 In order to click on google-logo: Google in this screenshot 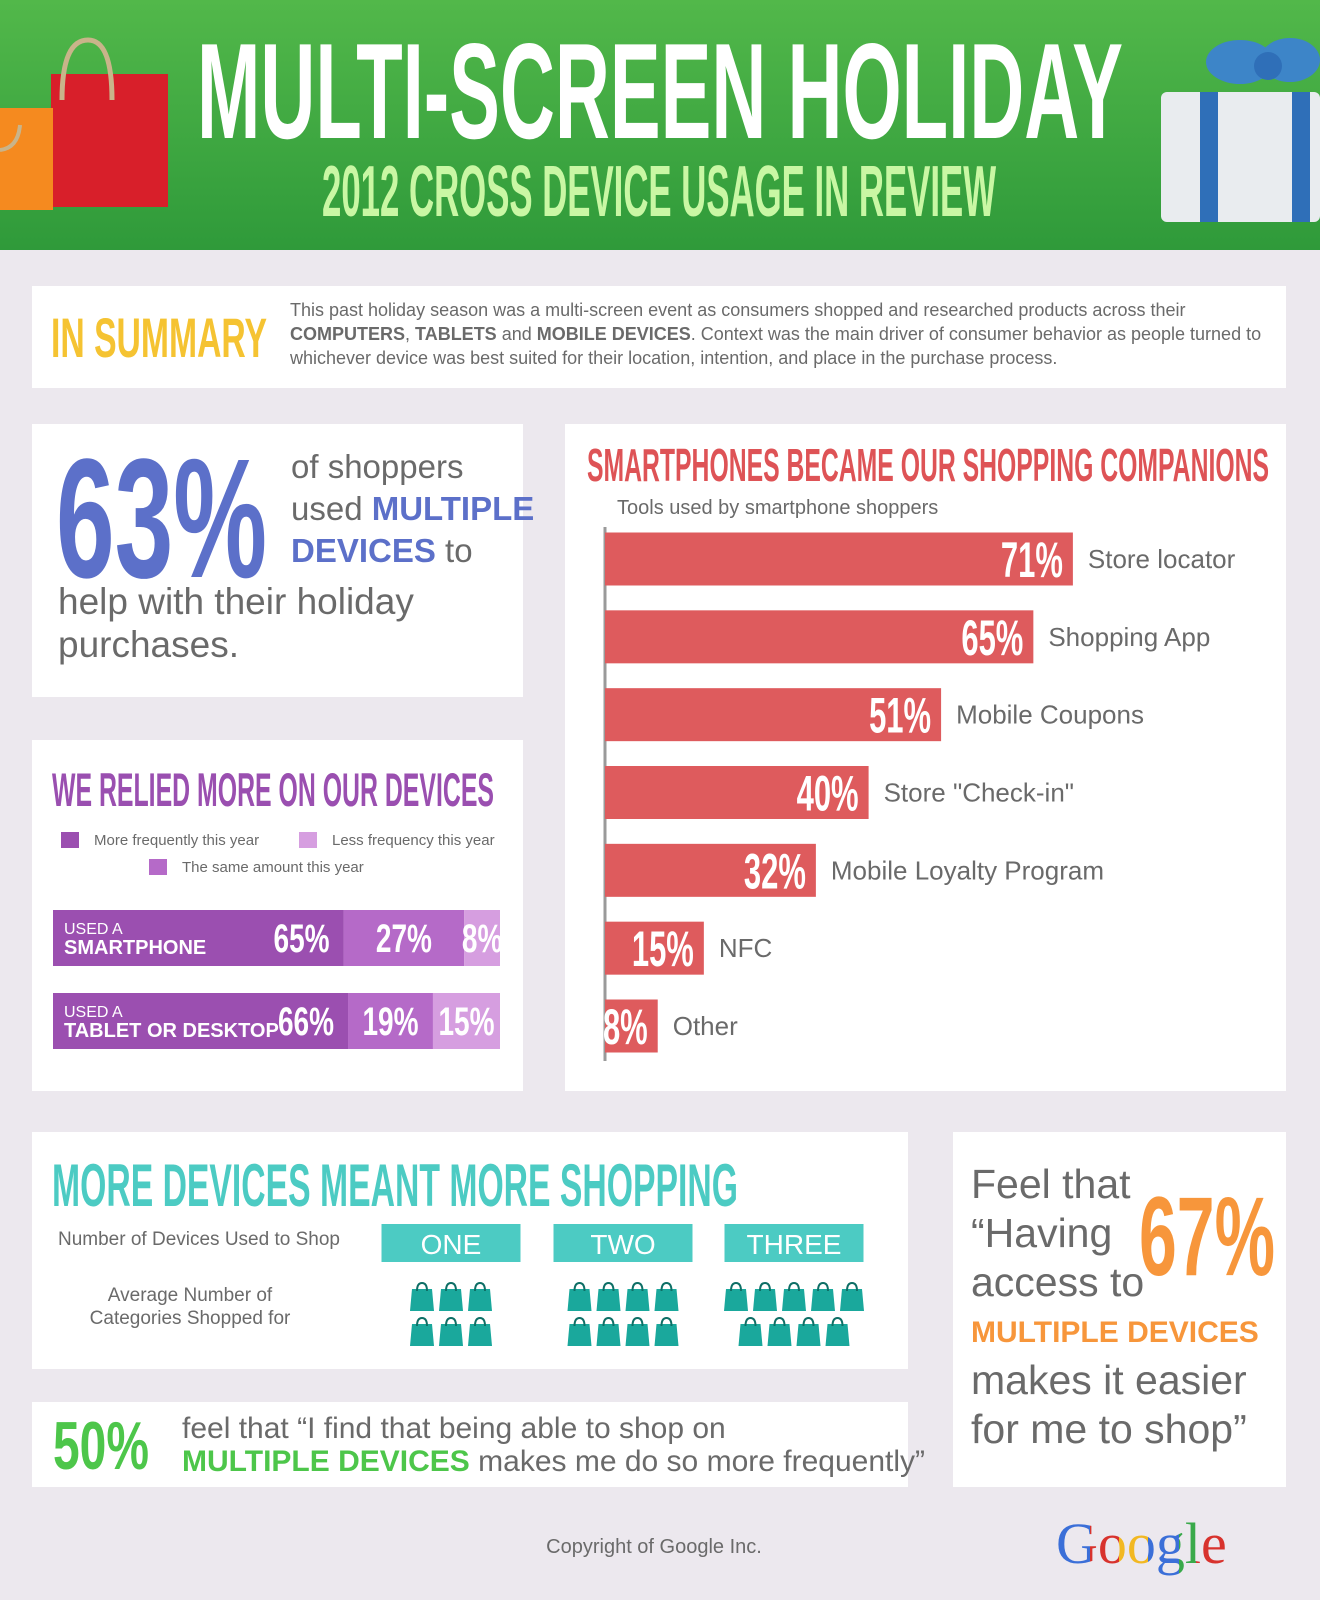, I will do `click(1141, 1543)`.